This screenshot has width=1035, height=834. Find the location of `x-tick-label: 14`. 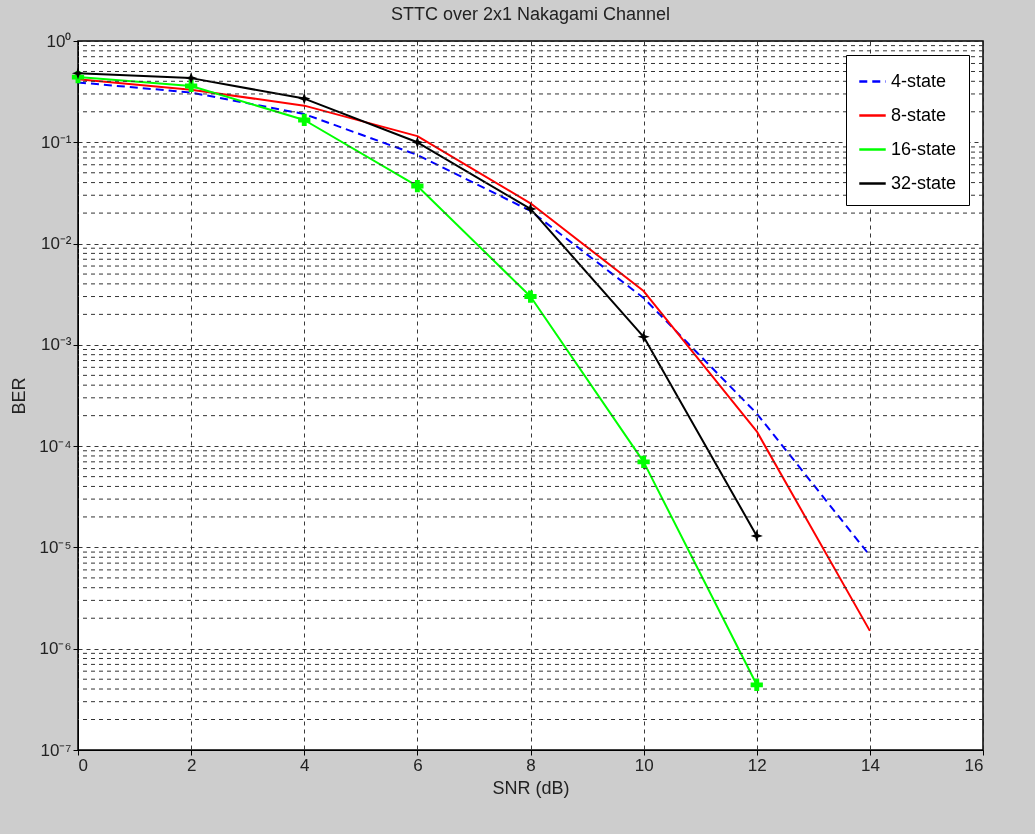

x-tick-label: 14 is located at coordinates (870, 765).